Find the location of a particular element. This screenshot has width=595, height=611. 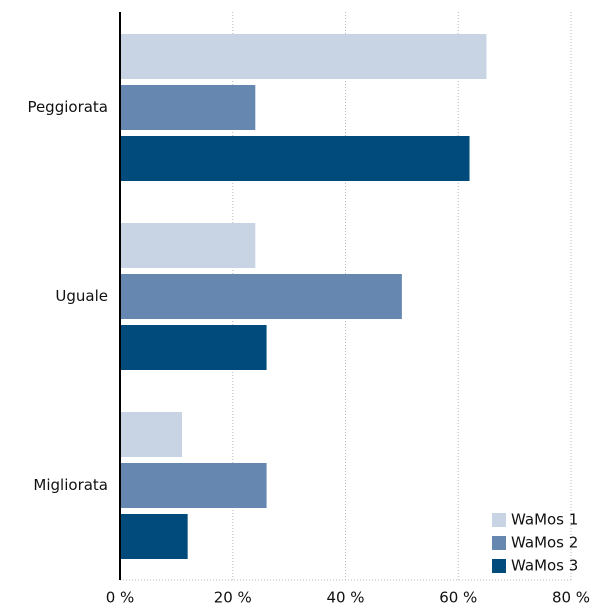

y-tick-label: Uguale is located at coordinates (81, 296).